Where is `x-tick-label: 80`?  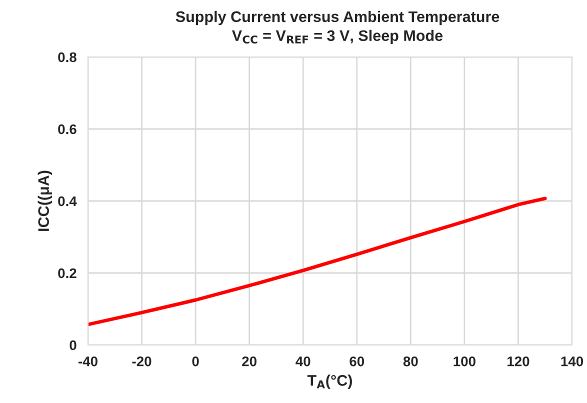 x-tick-label: 80 is located at coordinates (410, 361).